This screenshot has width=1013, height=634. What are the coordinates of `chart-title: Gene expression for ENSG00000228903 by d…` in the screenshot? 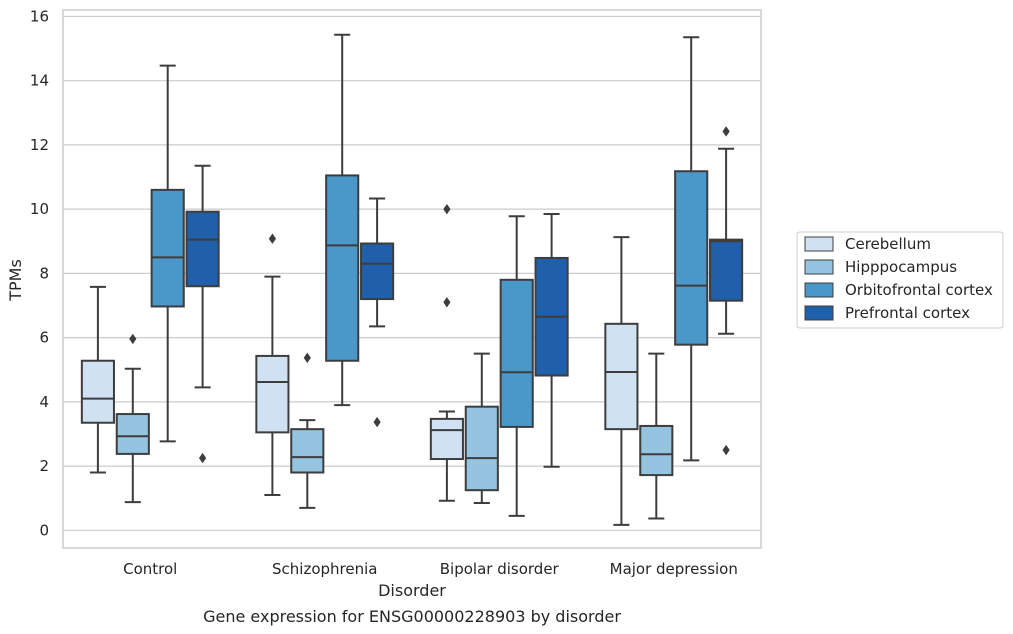 It's located at (412, 616).